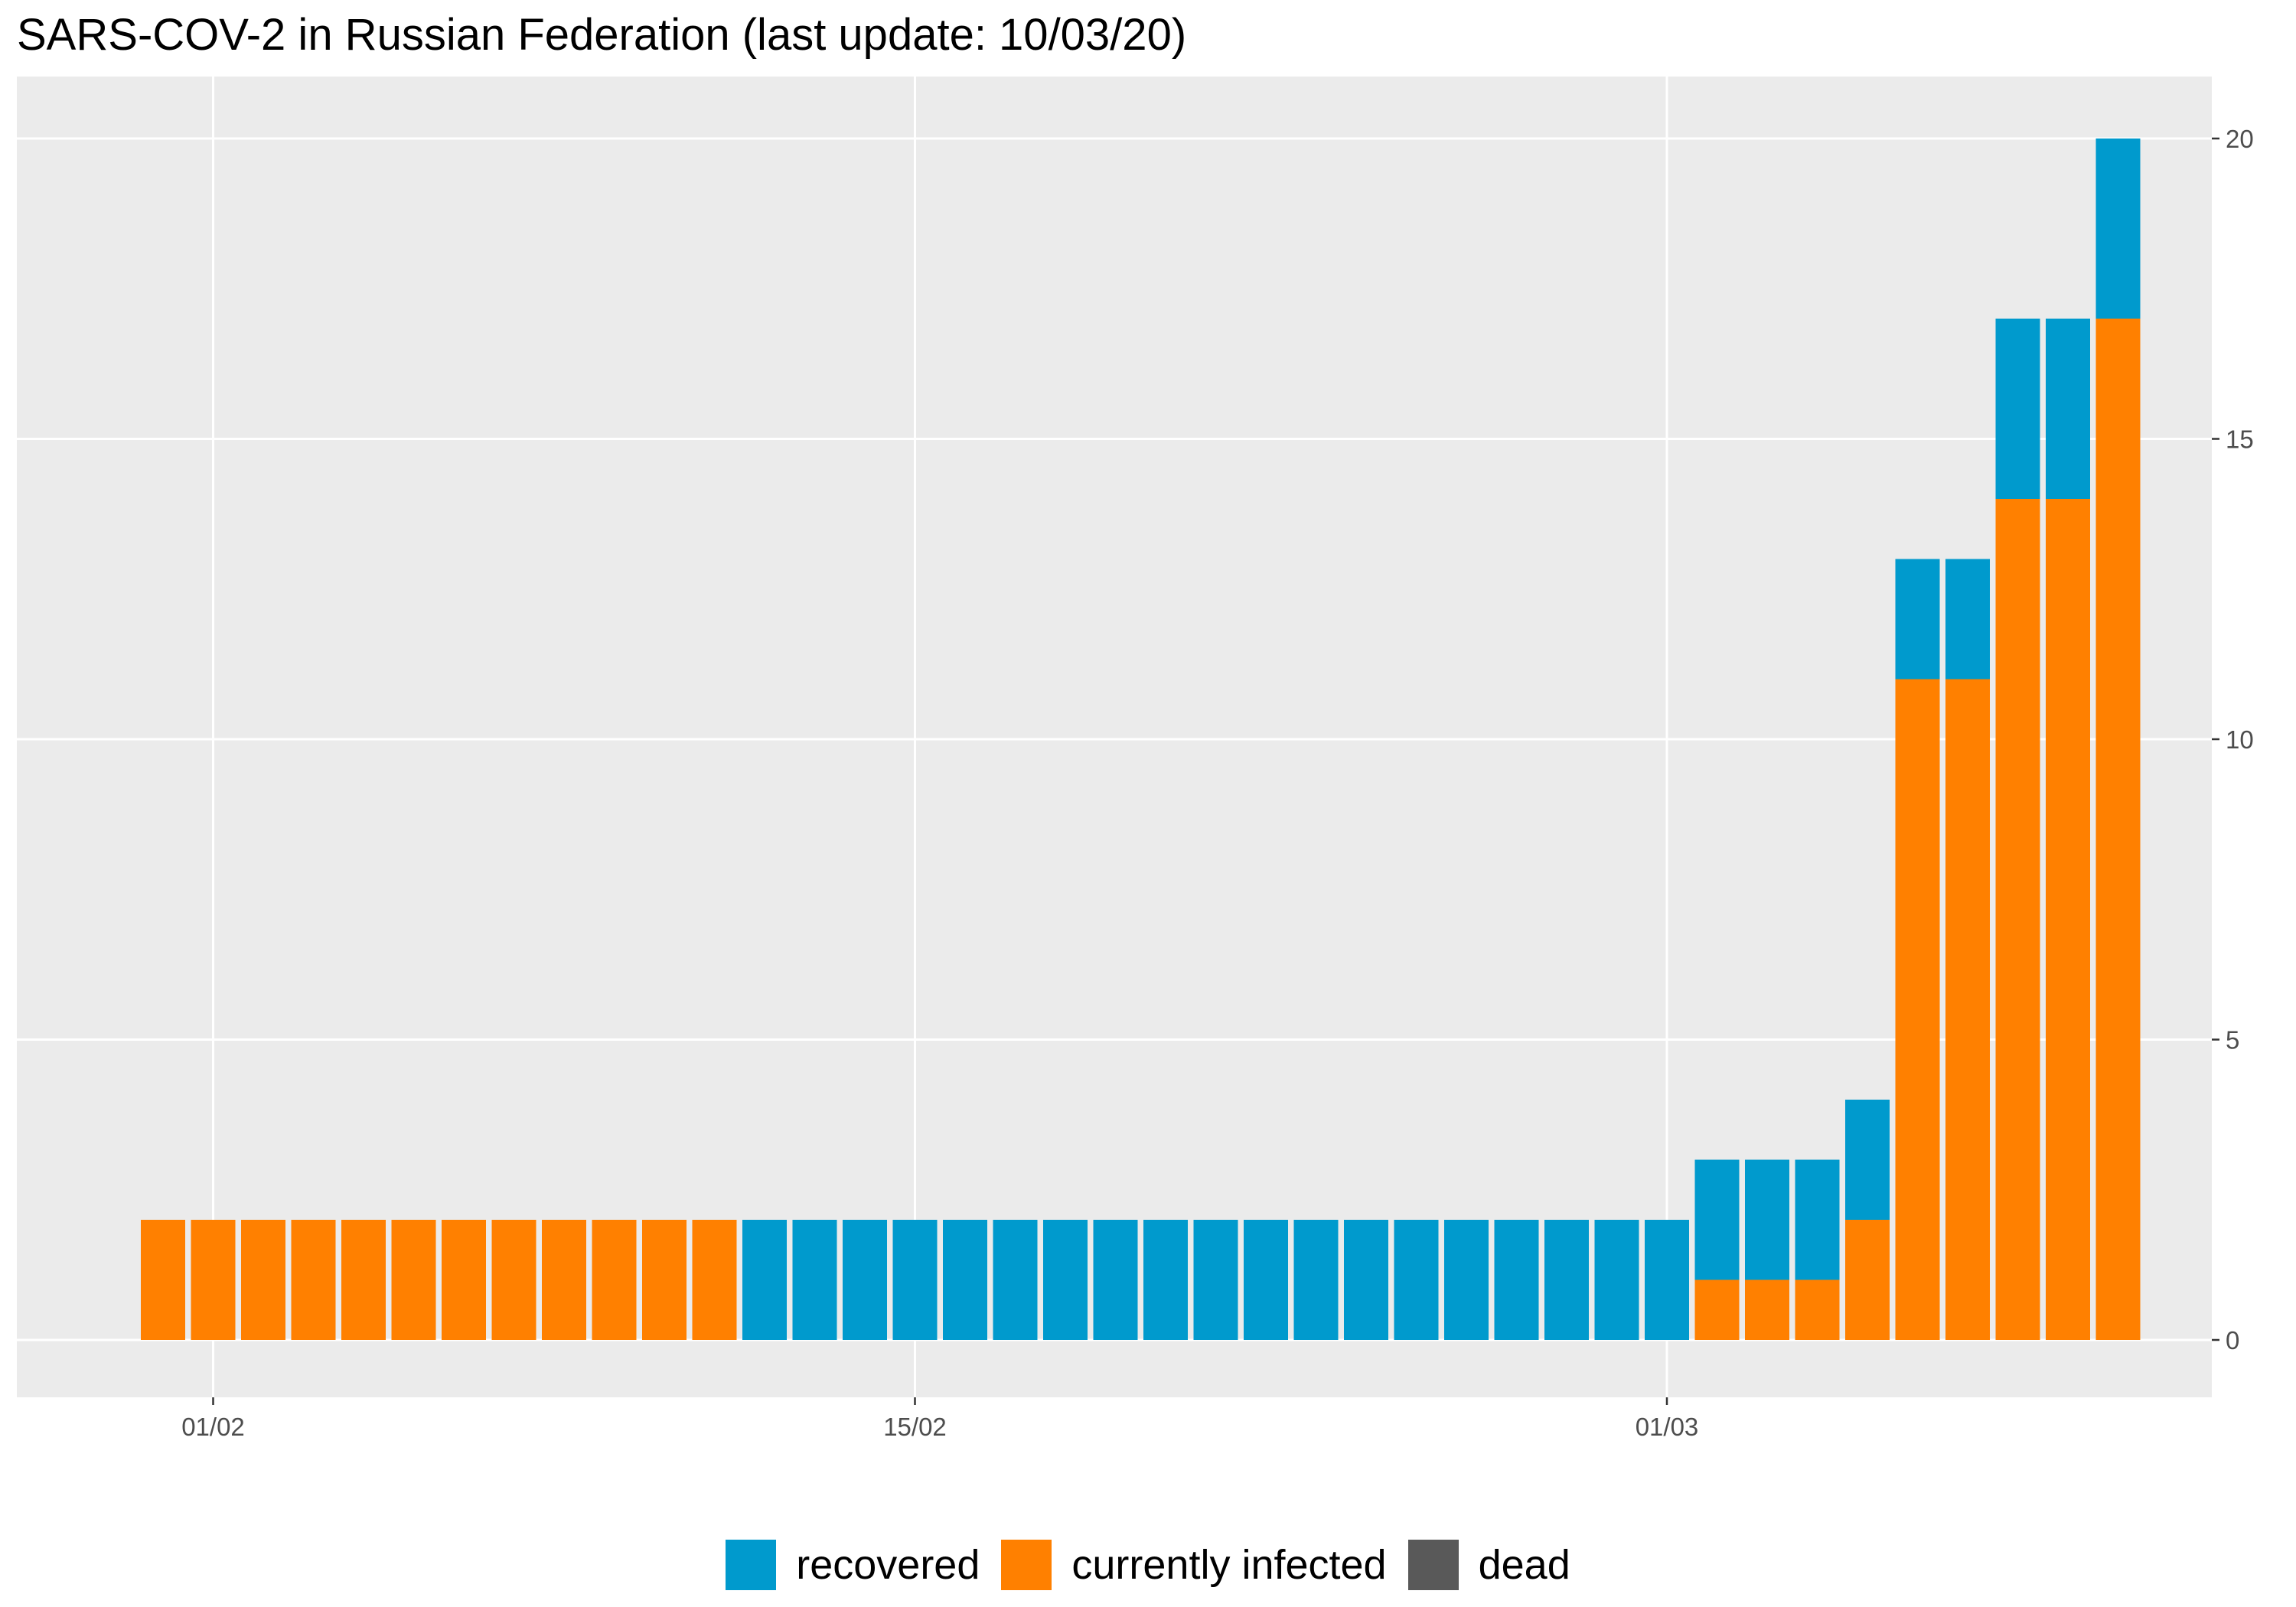  I want to click on legend: recovered currently infected dead, so click(1148, 1565).